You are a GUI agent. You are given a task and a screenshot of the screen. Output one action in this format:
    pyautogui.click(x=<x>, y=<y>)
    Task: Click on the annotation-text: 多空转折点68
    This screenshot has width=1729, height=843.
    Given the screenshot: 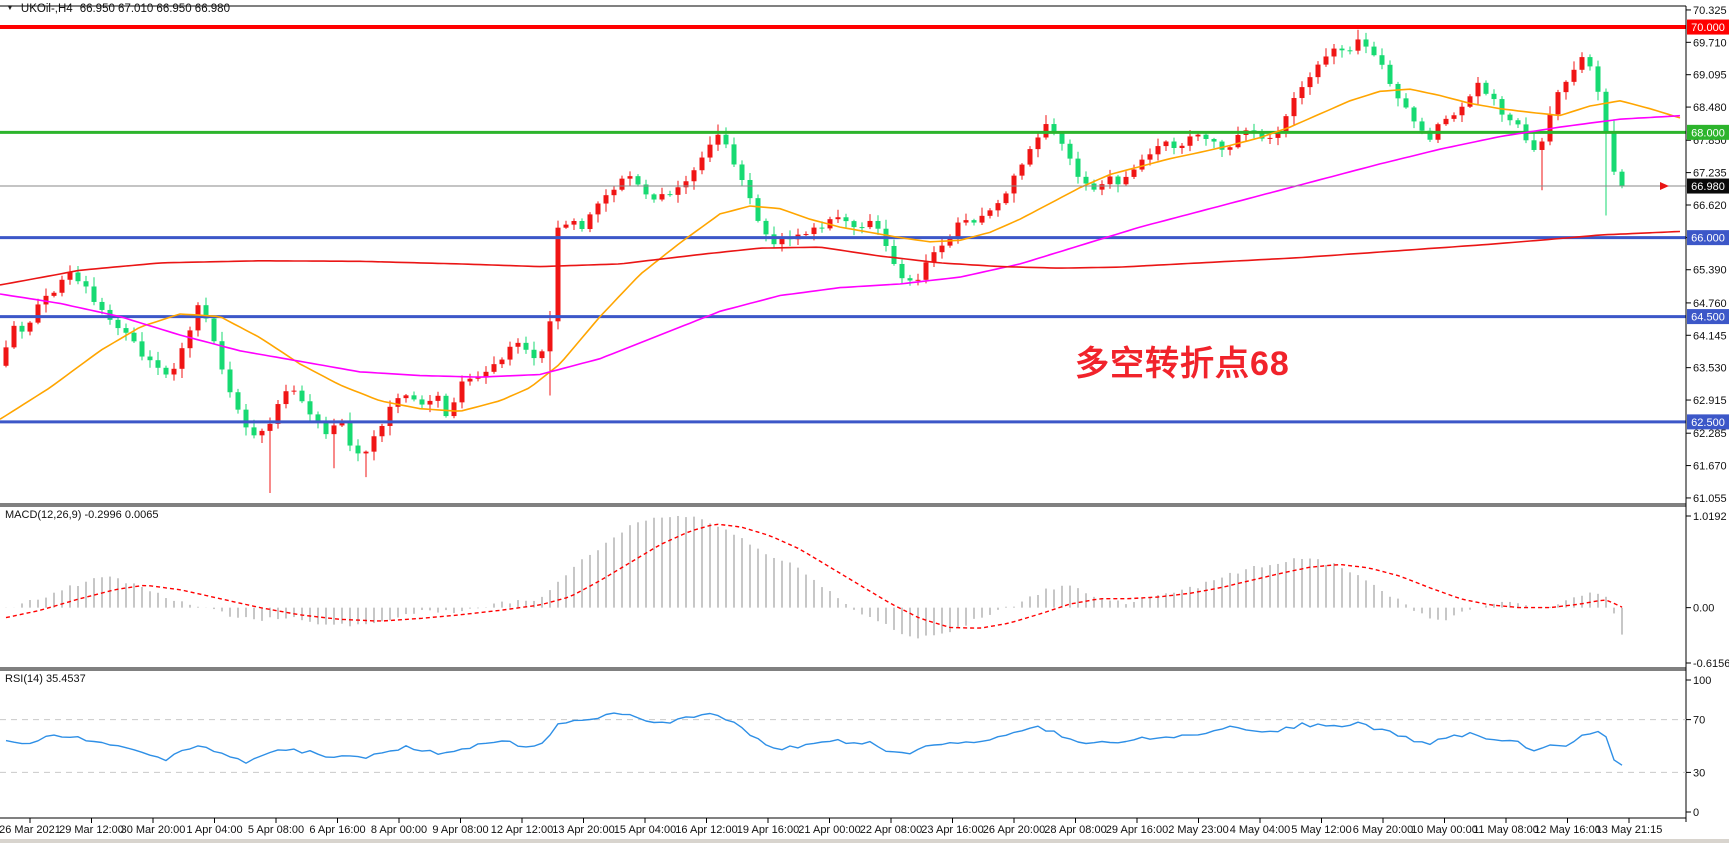 What is the action you would take?
    pyautogui.click(x=1182, y=364)
    